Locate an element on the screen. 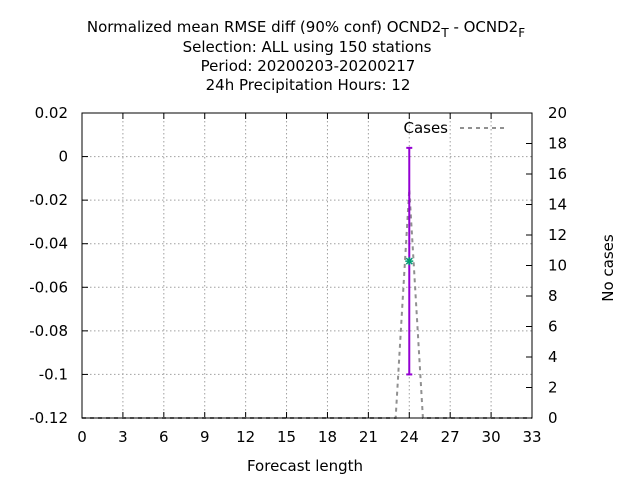  y-left-tick-label: 0 is located at coordinates (63, 157).